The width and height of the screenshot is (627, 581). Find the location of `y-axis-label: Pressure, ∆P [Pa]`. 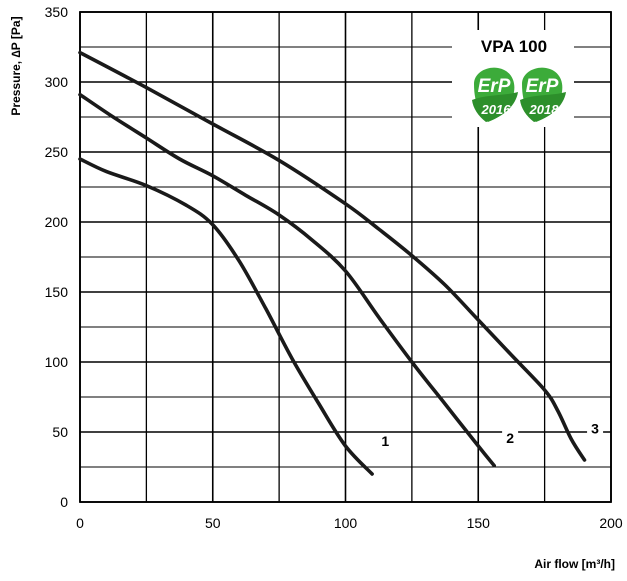

y-axis-label: Pressure, ∆P [Pa] is located at coordinates (16, 65).